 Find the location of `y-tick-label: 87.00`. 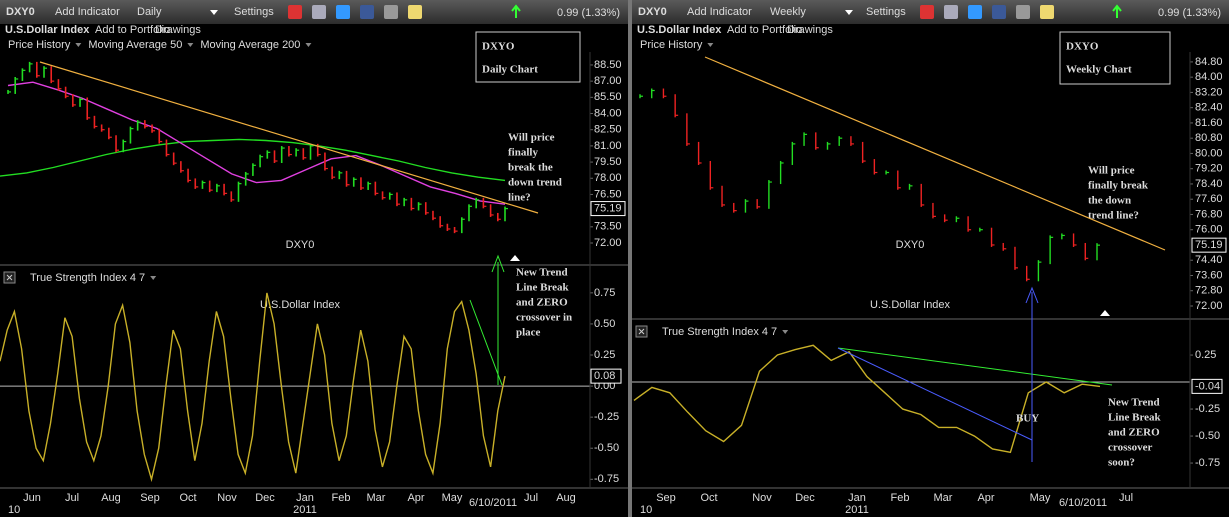

y-tick-label: 87.00 is located at coordinates (608, 81).